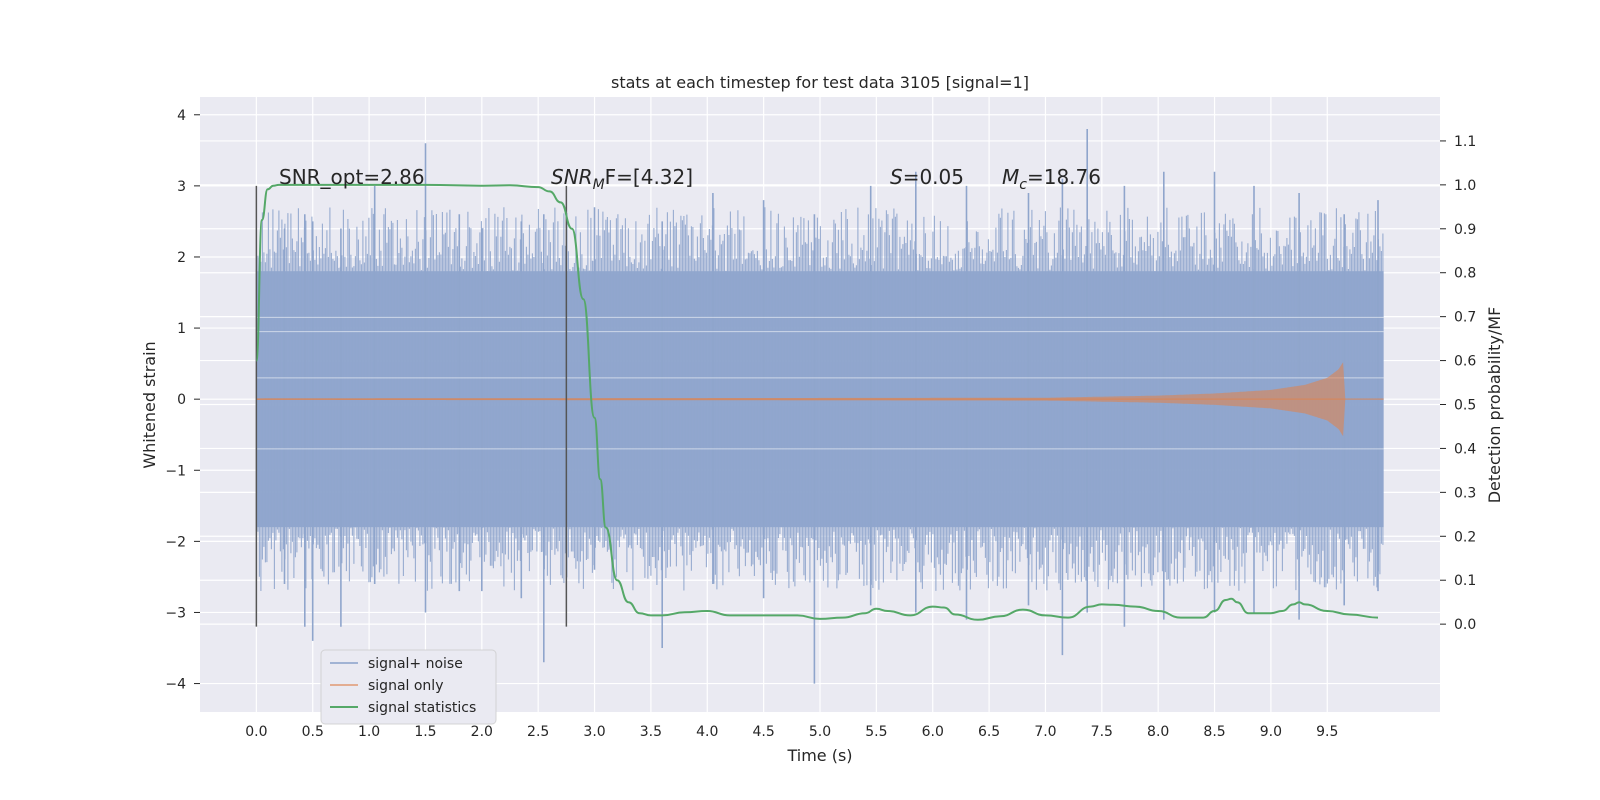  Describe the element at coordinates (482, 732) in the screenshot. I see `x-tick-label: 2.0` at that location.